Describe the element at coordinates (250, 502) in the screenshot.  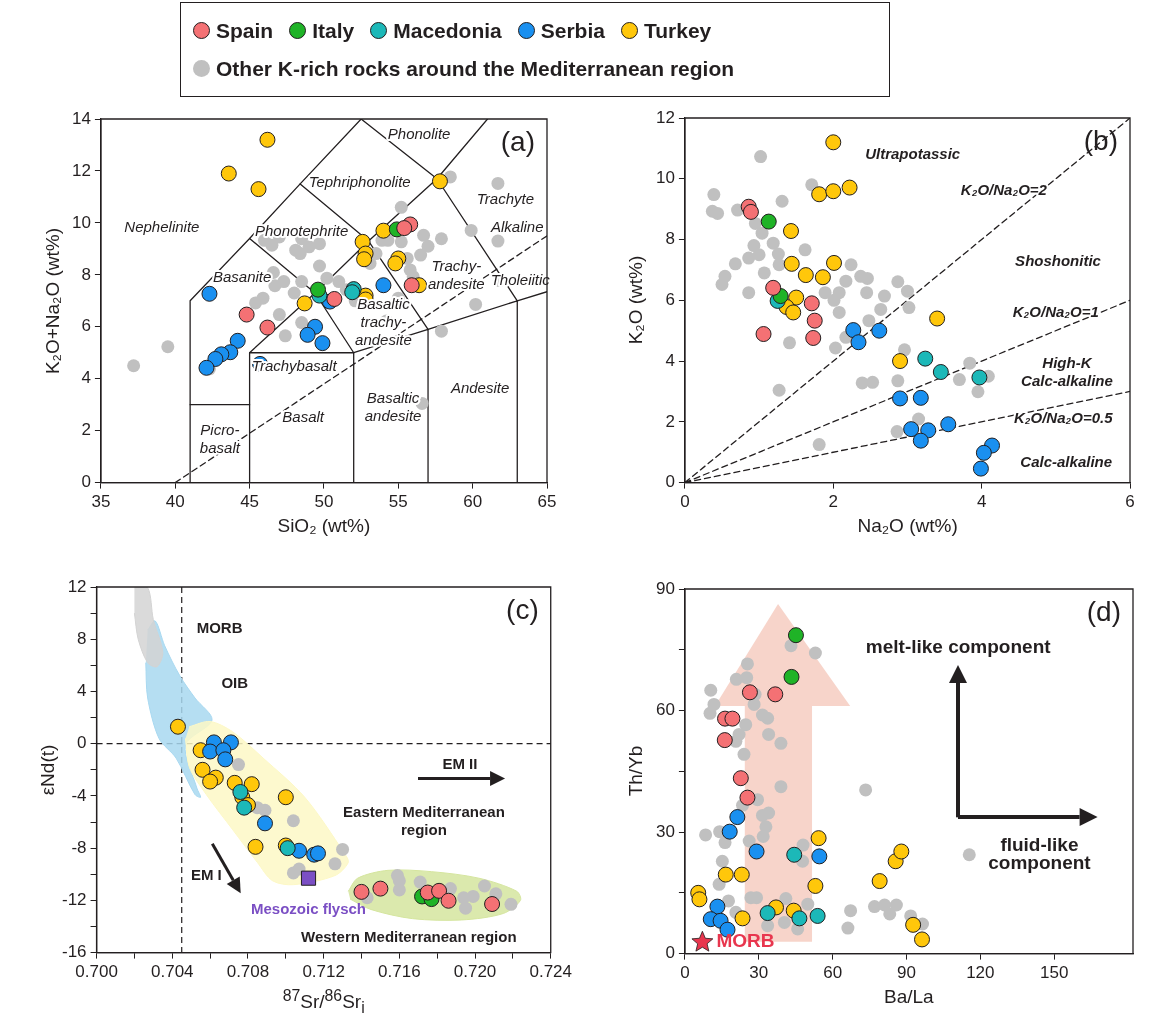
I see `x-tick-label: 45` at that location.